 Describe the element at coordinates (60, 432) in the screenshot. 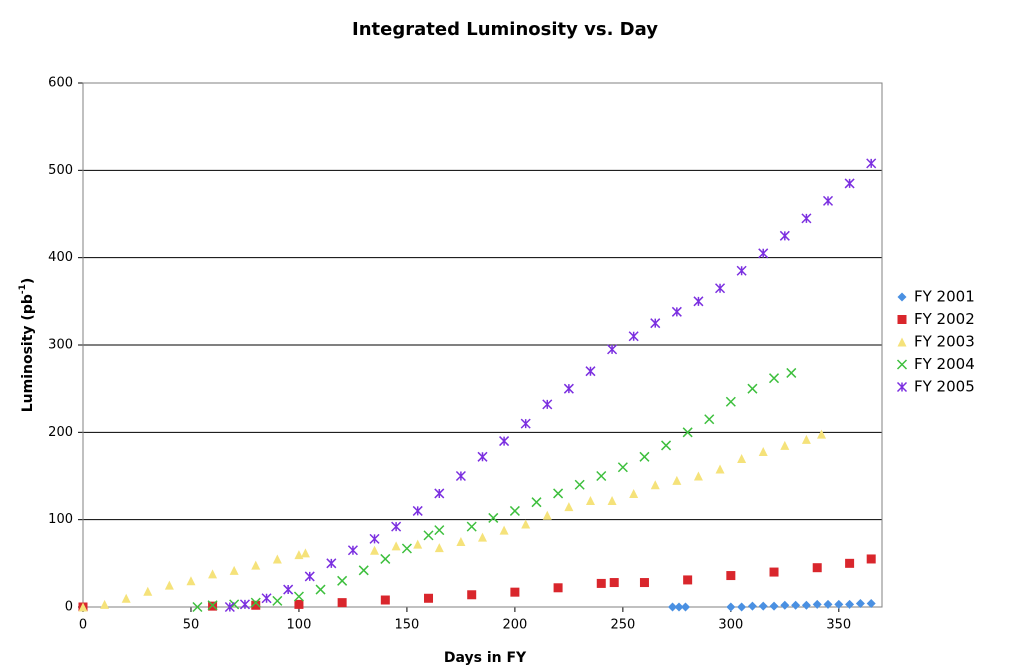

I see `y-tick-label: 200` at that location.